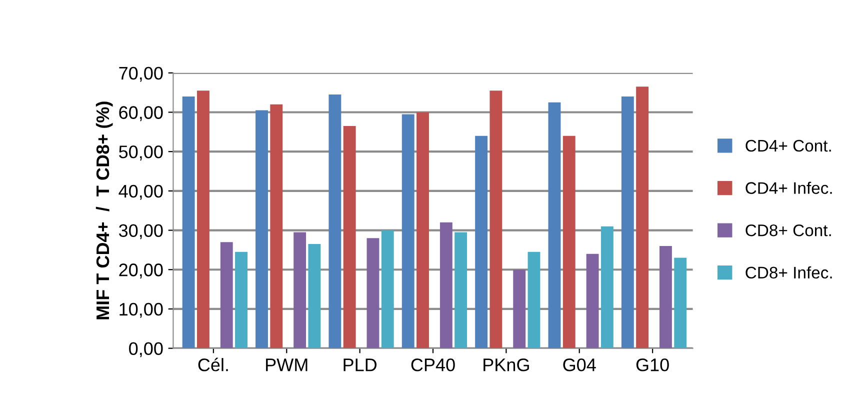 This screenshot has height=405, width=866. Describe the element at coordinates (141, 74) in the screenshot. I see `y-tick-label: 70,00` at that location.